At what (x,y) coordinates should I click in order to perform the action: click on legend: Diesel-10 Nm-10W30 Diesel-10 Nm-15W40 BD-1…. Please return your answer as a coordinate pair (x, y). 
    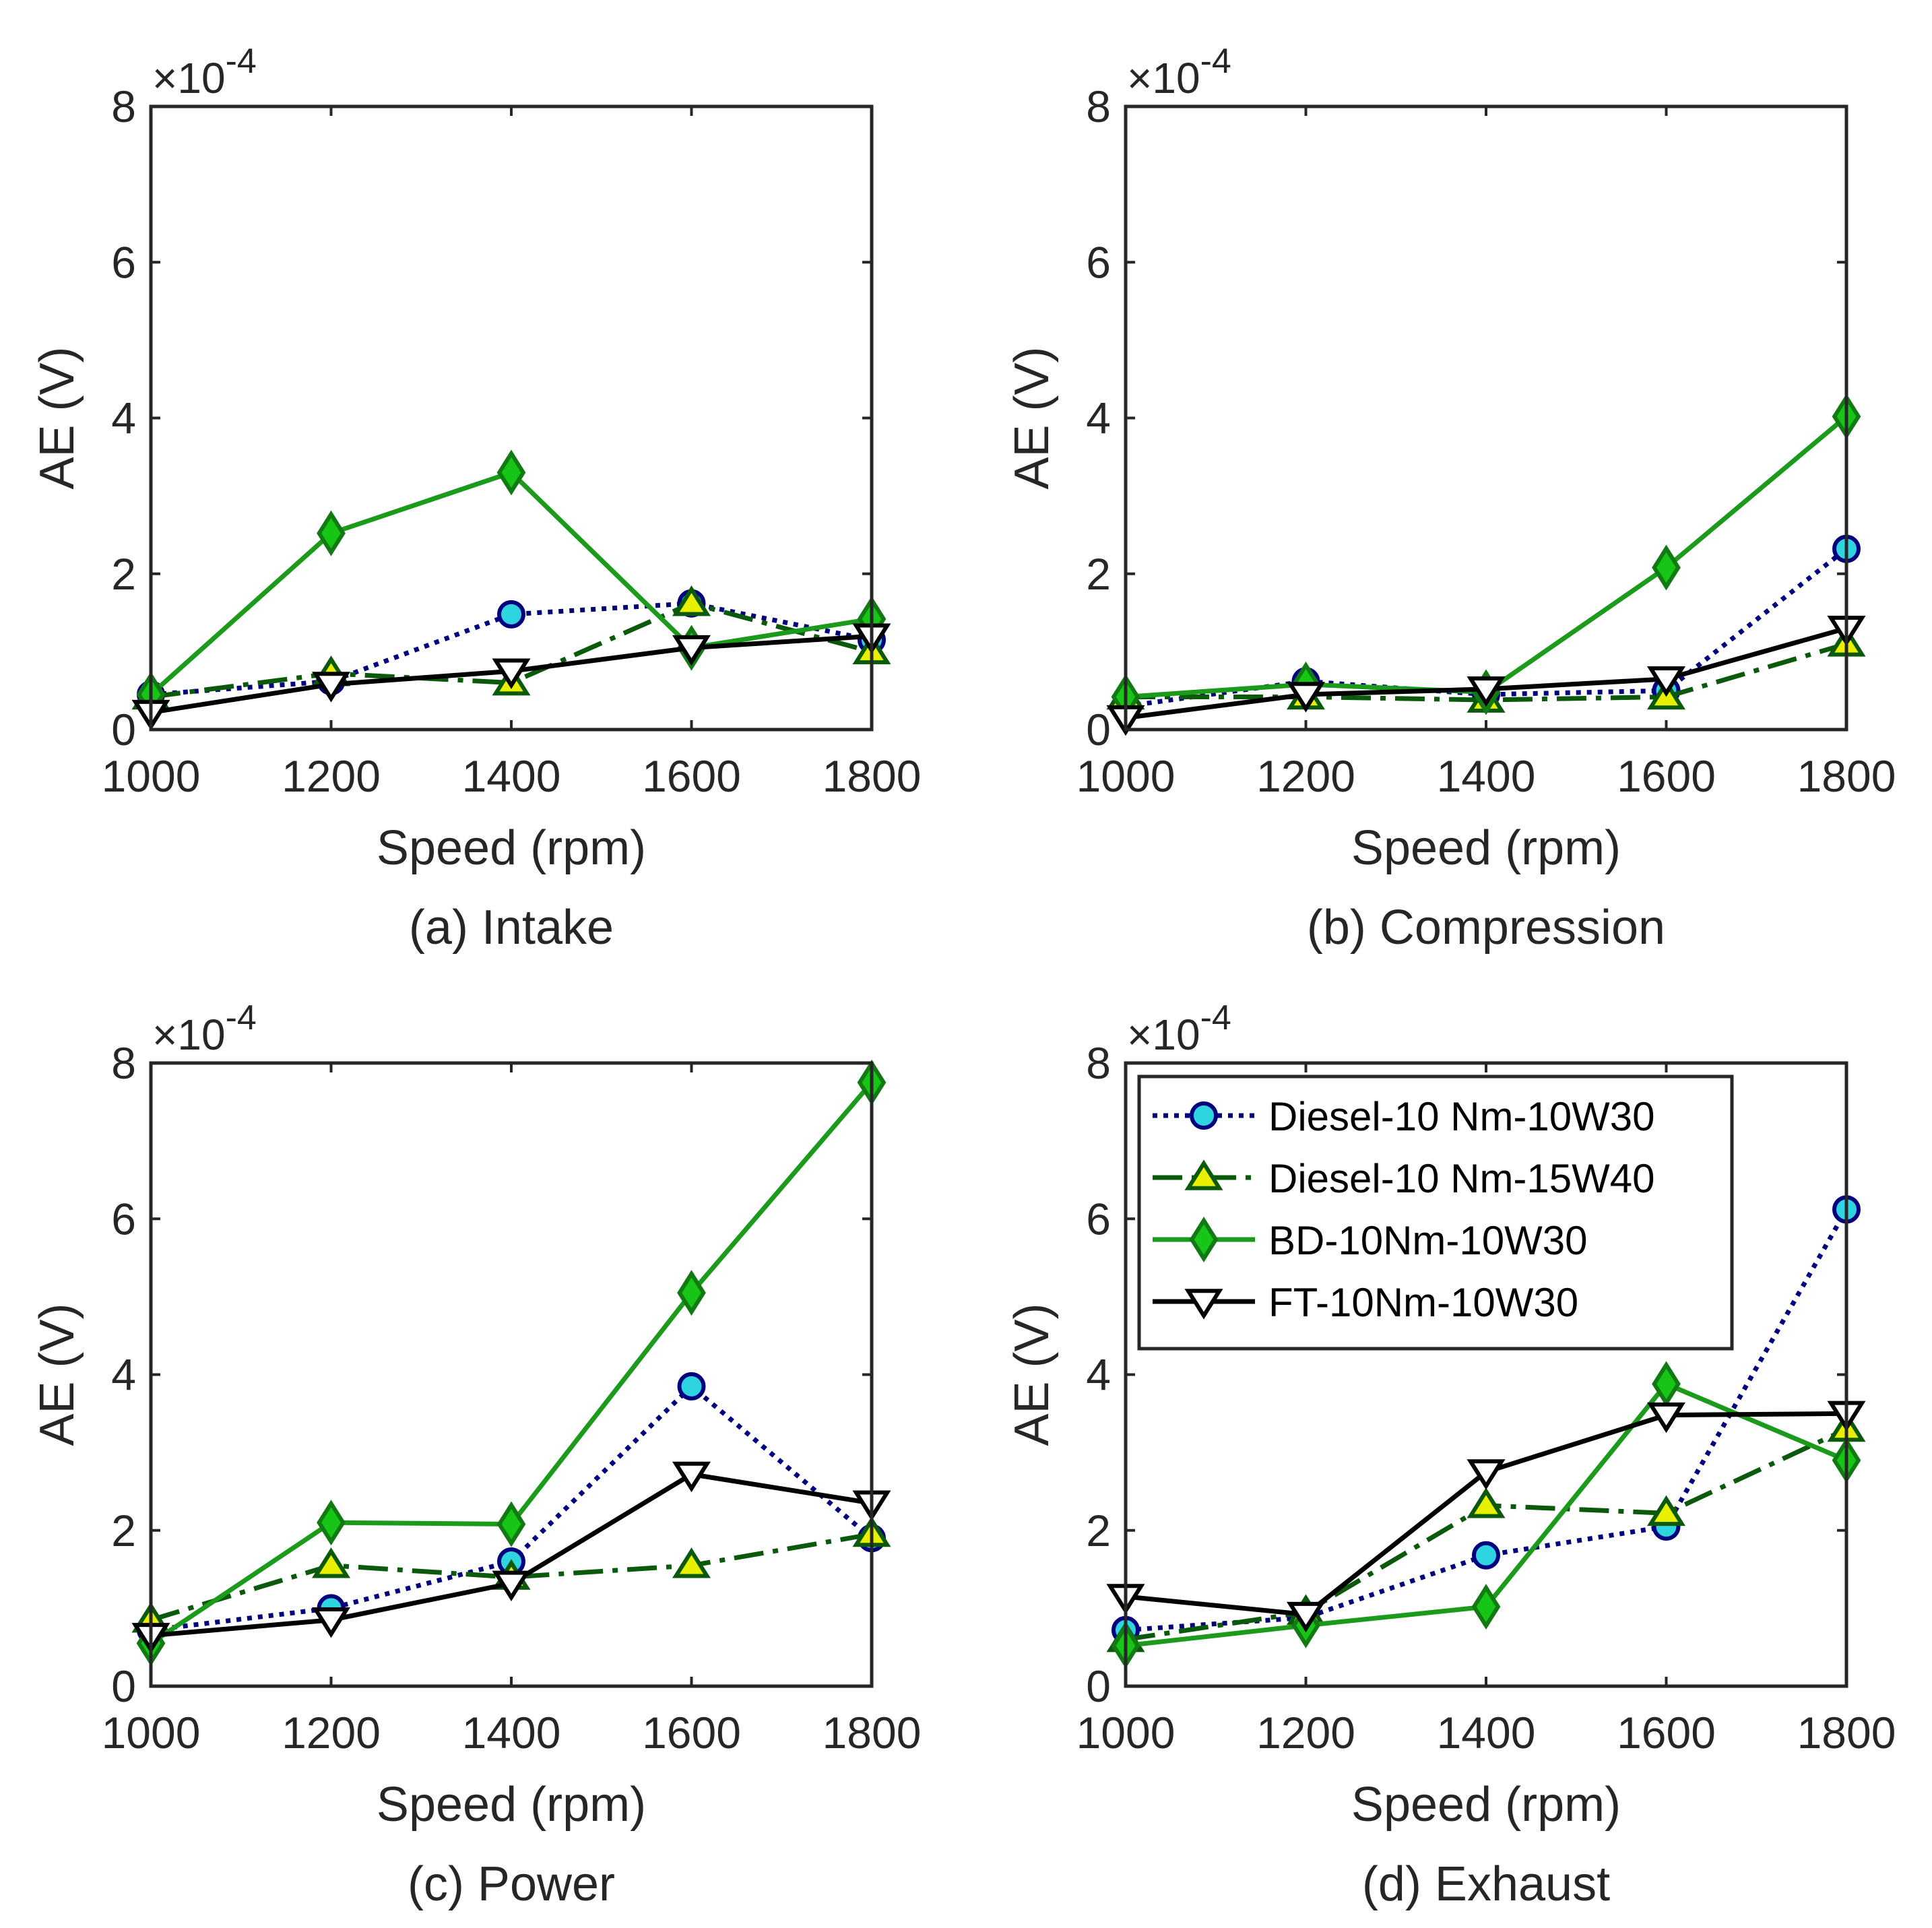
    Looking at the image, I should click on (1436, 1212).